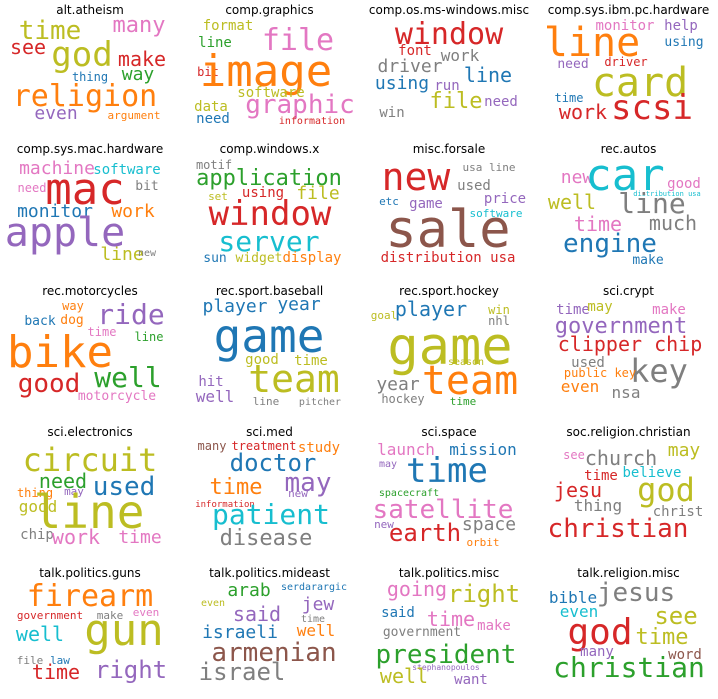  What do you see at coordinates (90, 77) in the screenshot?
I see `word-label: thing` at bounding box center [90, 77].